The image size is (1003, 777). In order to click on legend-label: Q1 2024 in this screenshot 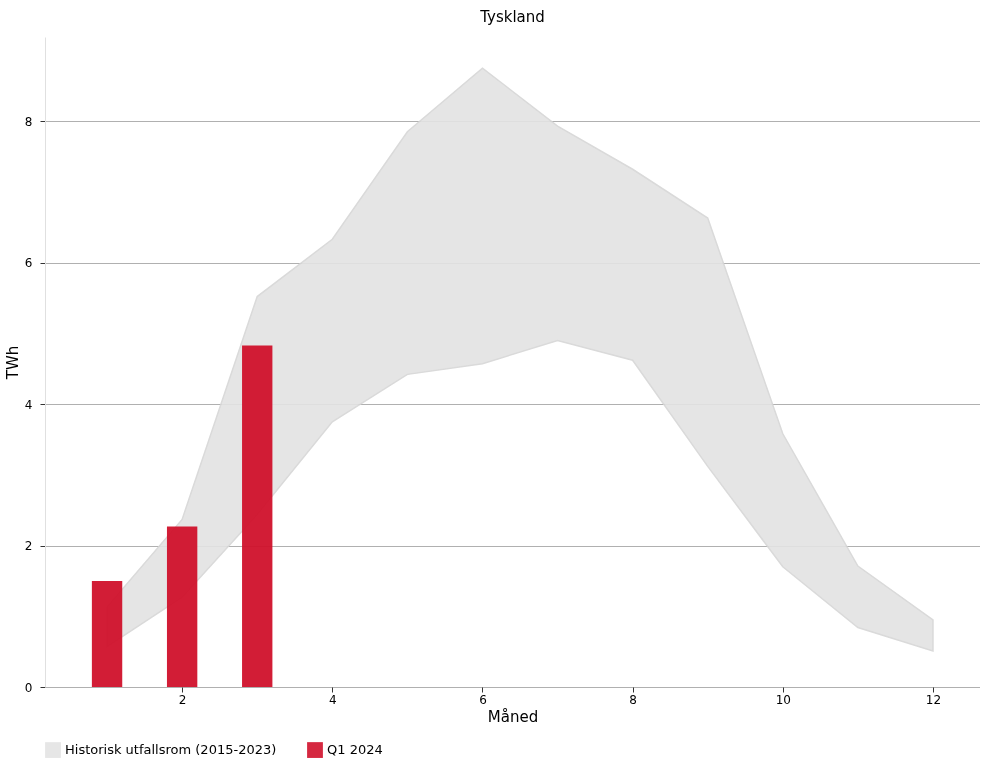, I will do `click(355, 750)`.